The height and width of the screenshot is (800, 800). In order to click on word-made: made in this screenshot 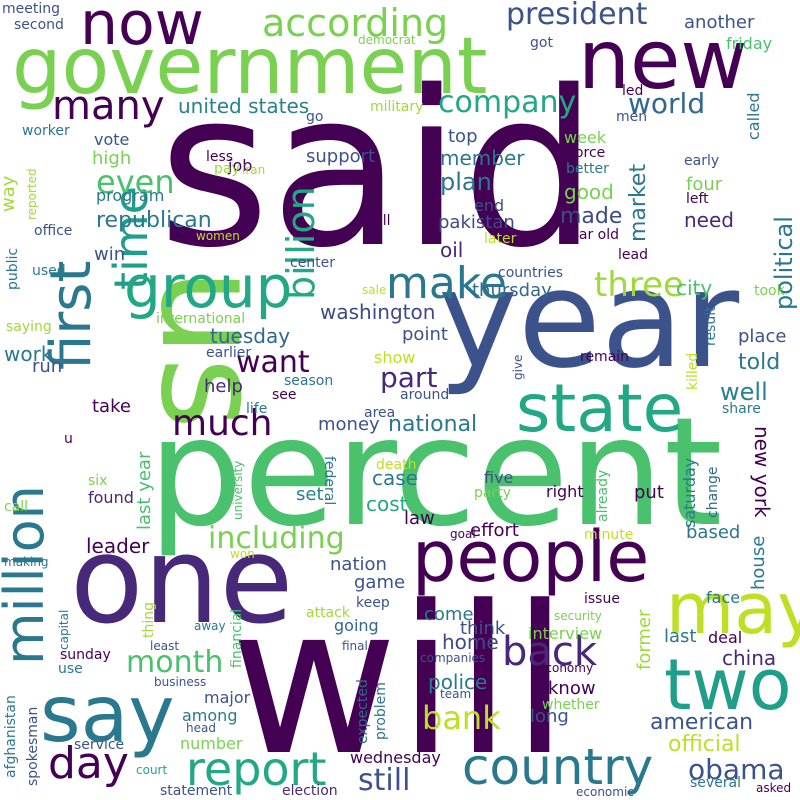, I will do `click(591, 216)`.